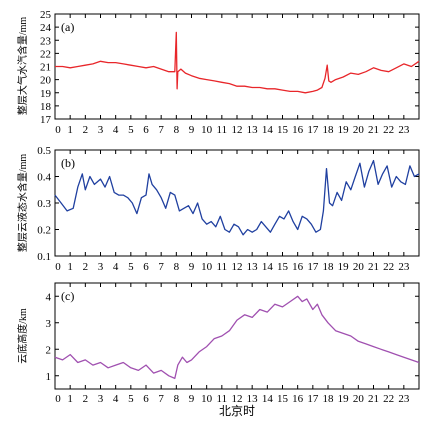  What do you see at coordinates (298, 130) in the screenshot?
I see `panel-a-xtick-label-16: 16` at bounding box center [298, 130].